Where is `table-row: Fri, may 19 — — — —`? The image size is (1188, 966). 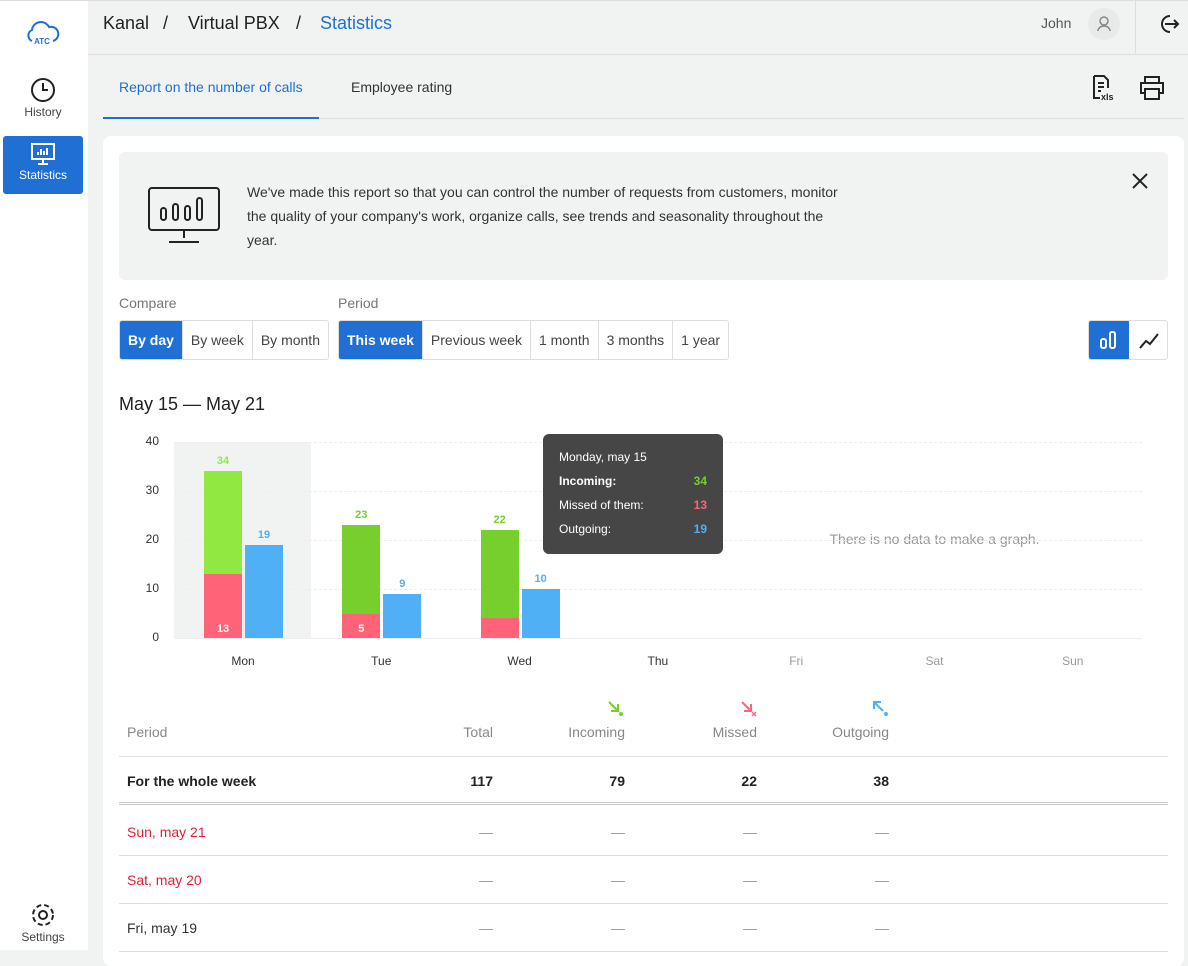 table-row: Fri, may 19 — — — — is located at coordinates (643, 928).